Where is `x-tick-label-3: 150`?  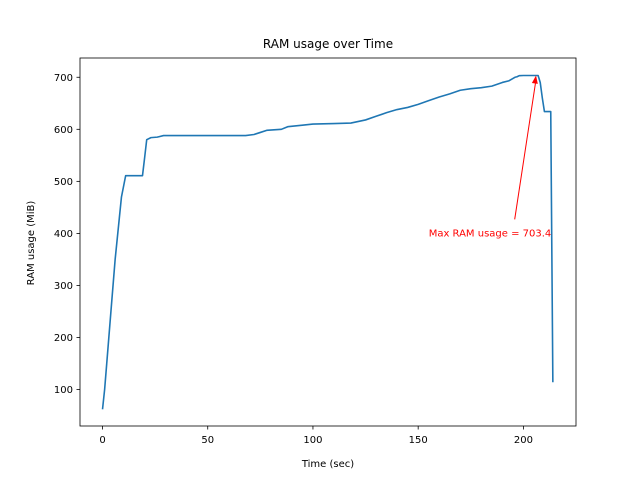
x-tick-label-3: 150 is located at coordinates (418, 440).